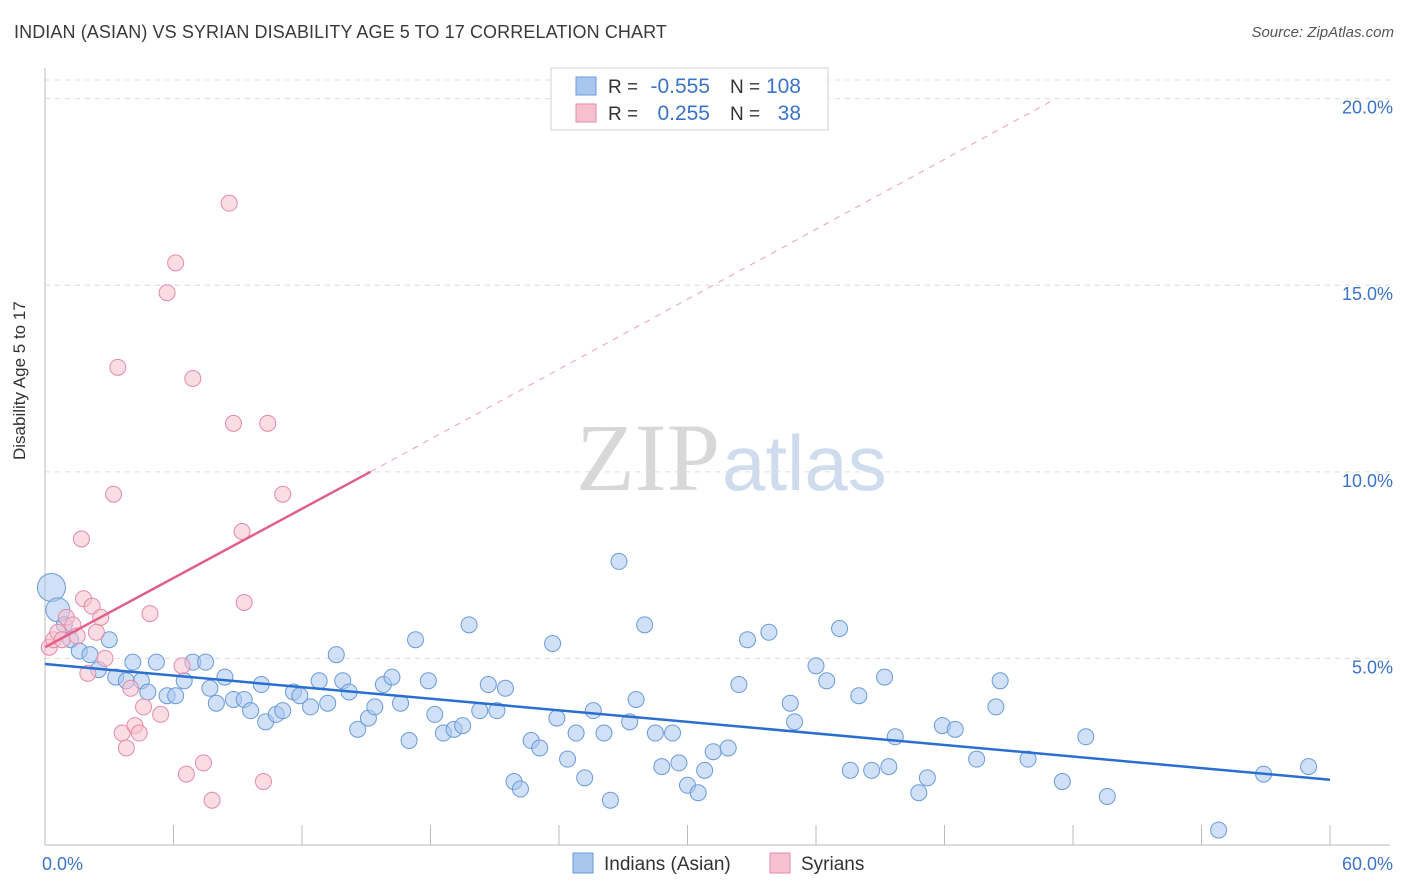 Image resolution: width=1406 pixels, height=892 pixels. I want to click on source-label: Source: ZipAtlas.com, so click(1322, 32).